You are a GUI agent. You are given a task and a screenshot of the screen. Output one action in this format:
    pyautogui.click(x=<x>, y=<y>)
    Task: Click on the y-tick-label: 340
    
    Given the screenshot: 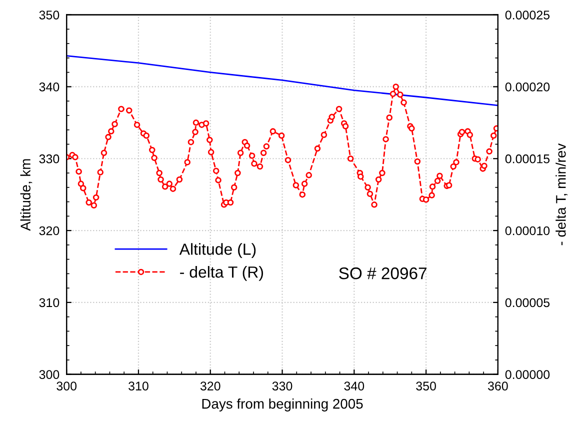 What is the action you would take?
    pyautogui.click(x=49, y=87)
    